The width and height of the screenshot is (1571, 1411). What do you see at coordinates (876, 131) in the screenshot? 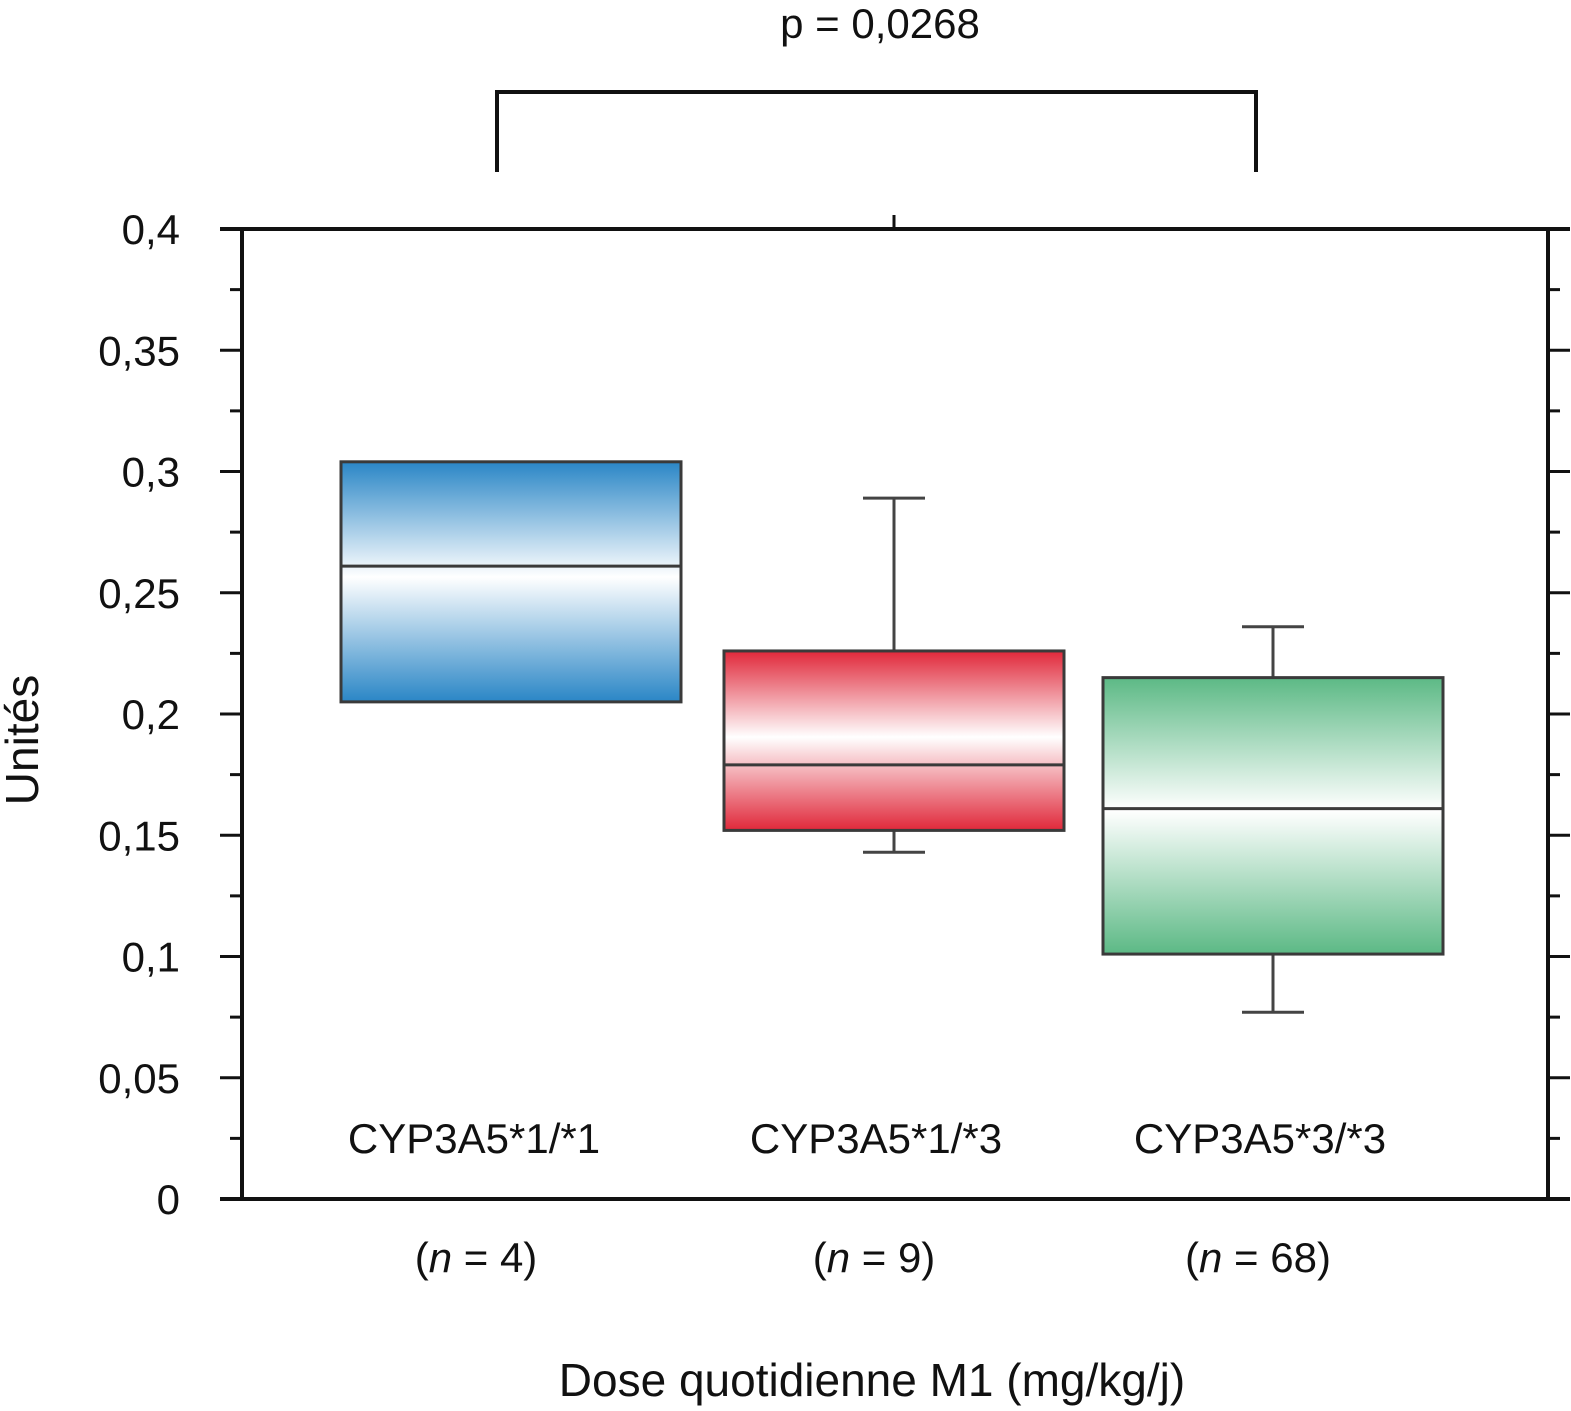
I see `significance-bracket` at bounding box center [876, 131].